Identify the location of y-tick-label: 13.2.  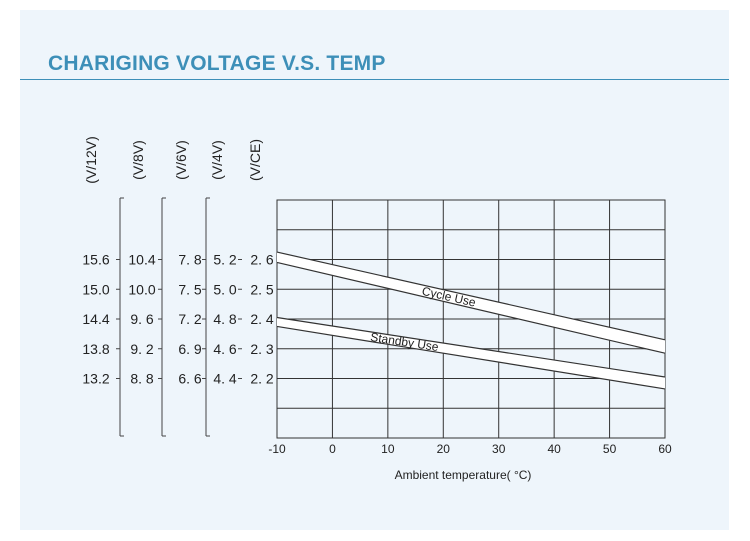
(95, 379).